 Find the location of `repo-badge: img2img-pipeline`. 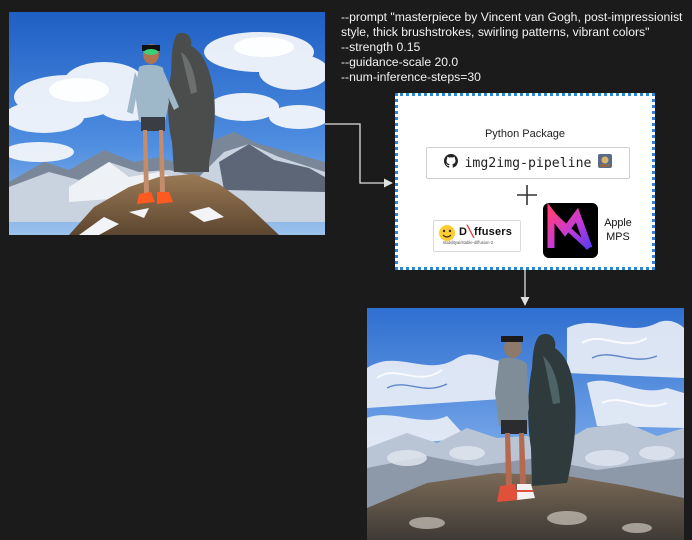

repo-badge: img2img-pipeline is located at coordinates (528, 163).